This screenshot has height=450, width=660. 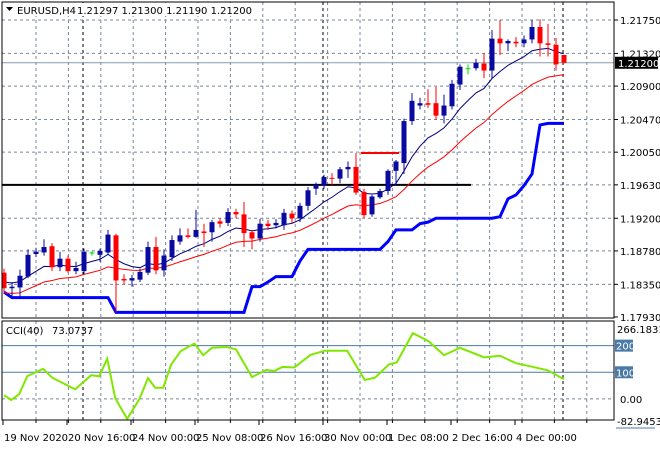 I want to click on cci-min-label: -82.9453, so click(x=638, y=422).